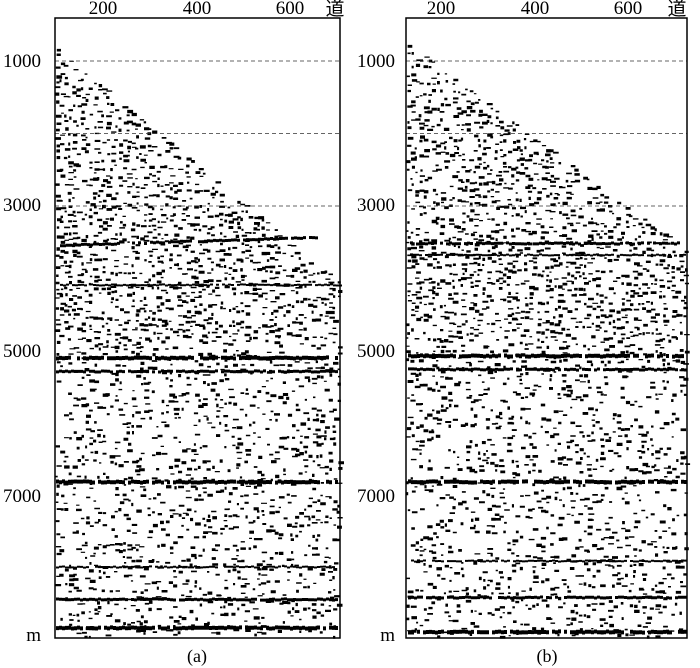 Image resolution: width=700 pixels, height=668 pixels. I want to click on panel-a-ytick-3000: 3000, so click(22, 205).